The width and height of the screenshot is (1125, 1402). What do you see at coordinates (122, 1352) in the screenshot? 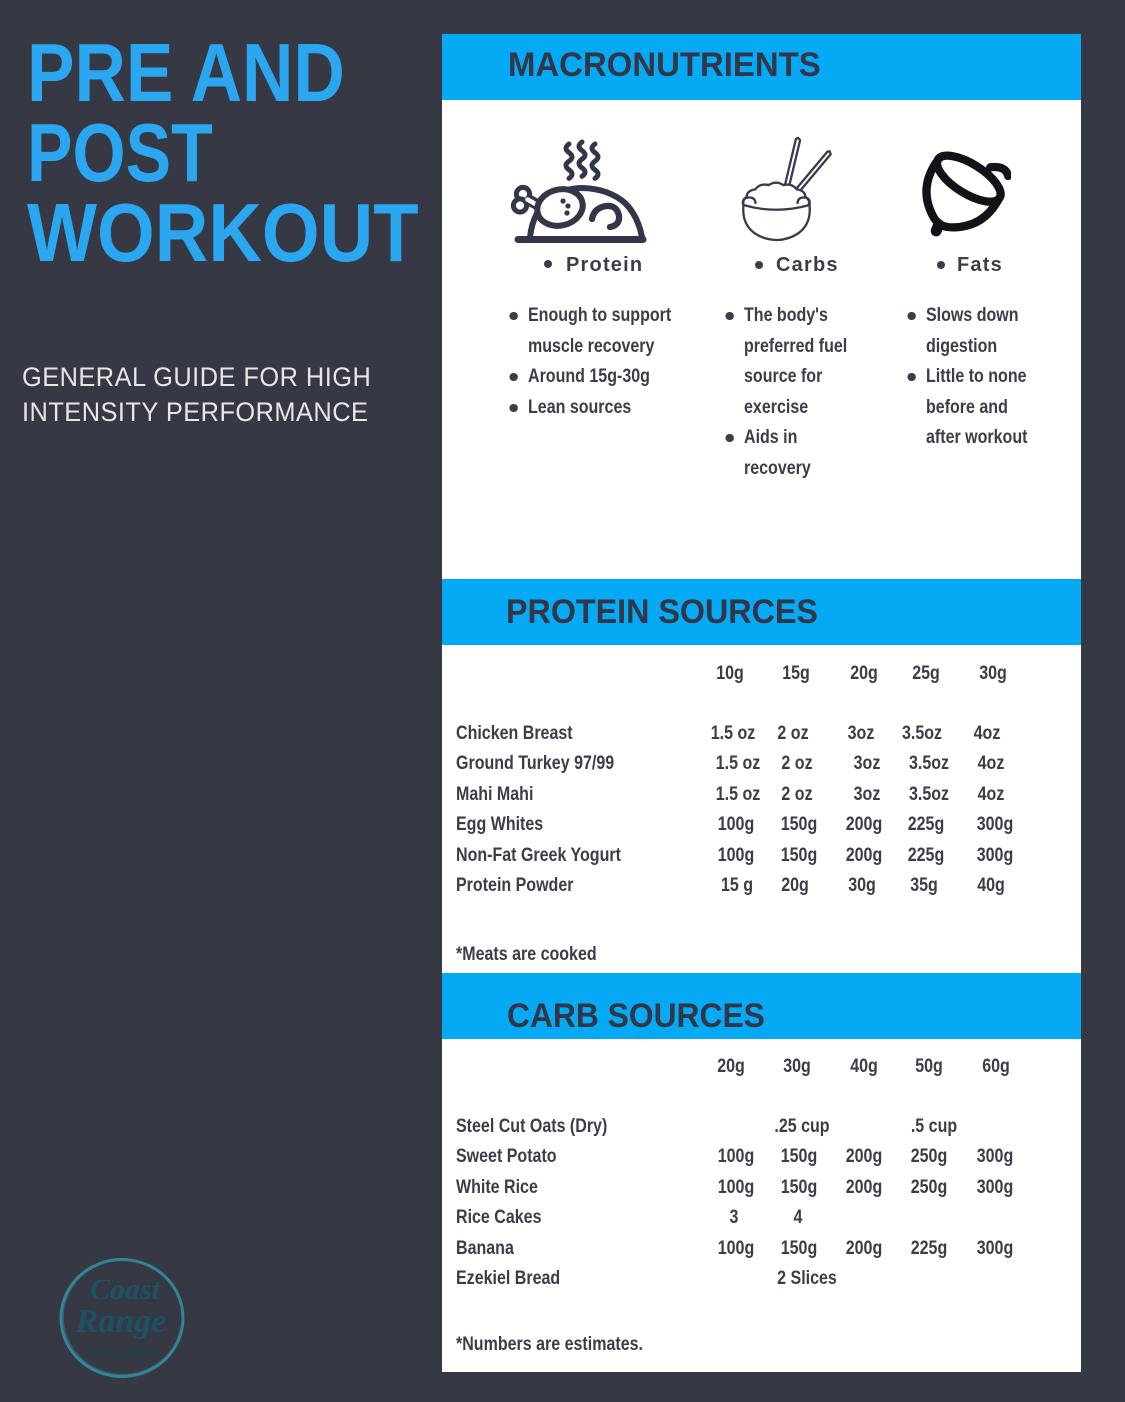
I see `svg-text: Nutrition` at bounding box center [122, 1352].